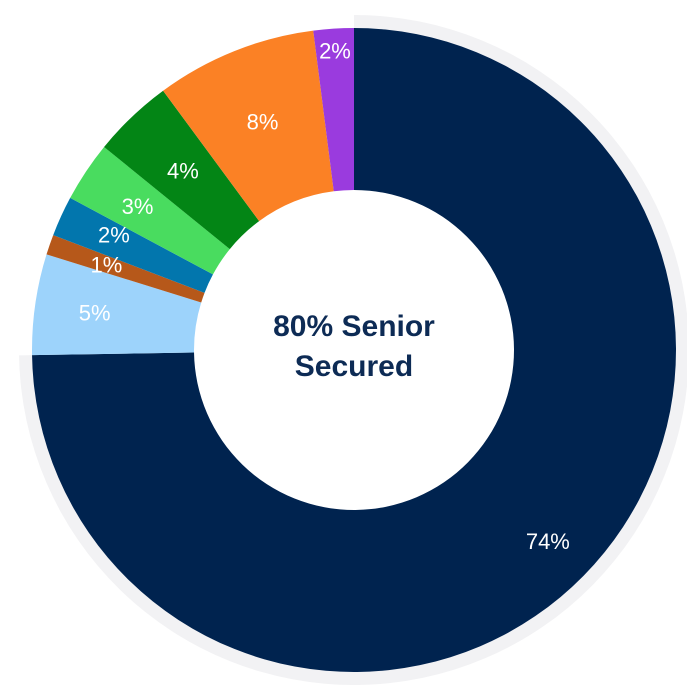 The image size is (687, 691). I want to click on center-label-line-2: Secured, so click(354, 366).